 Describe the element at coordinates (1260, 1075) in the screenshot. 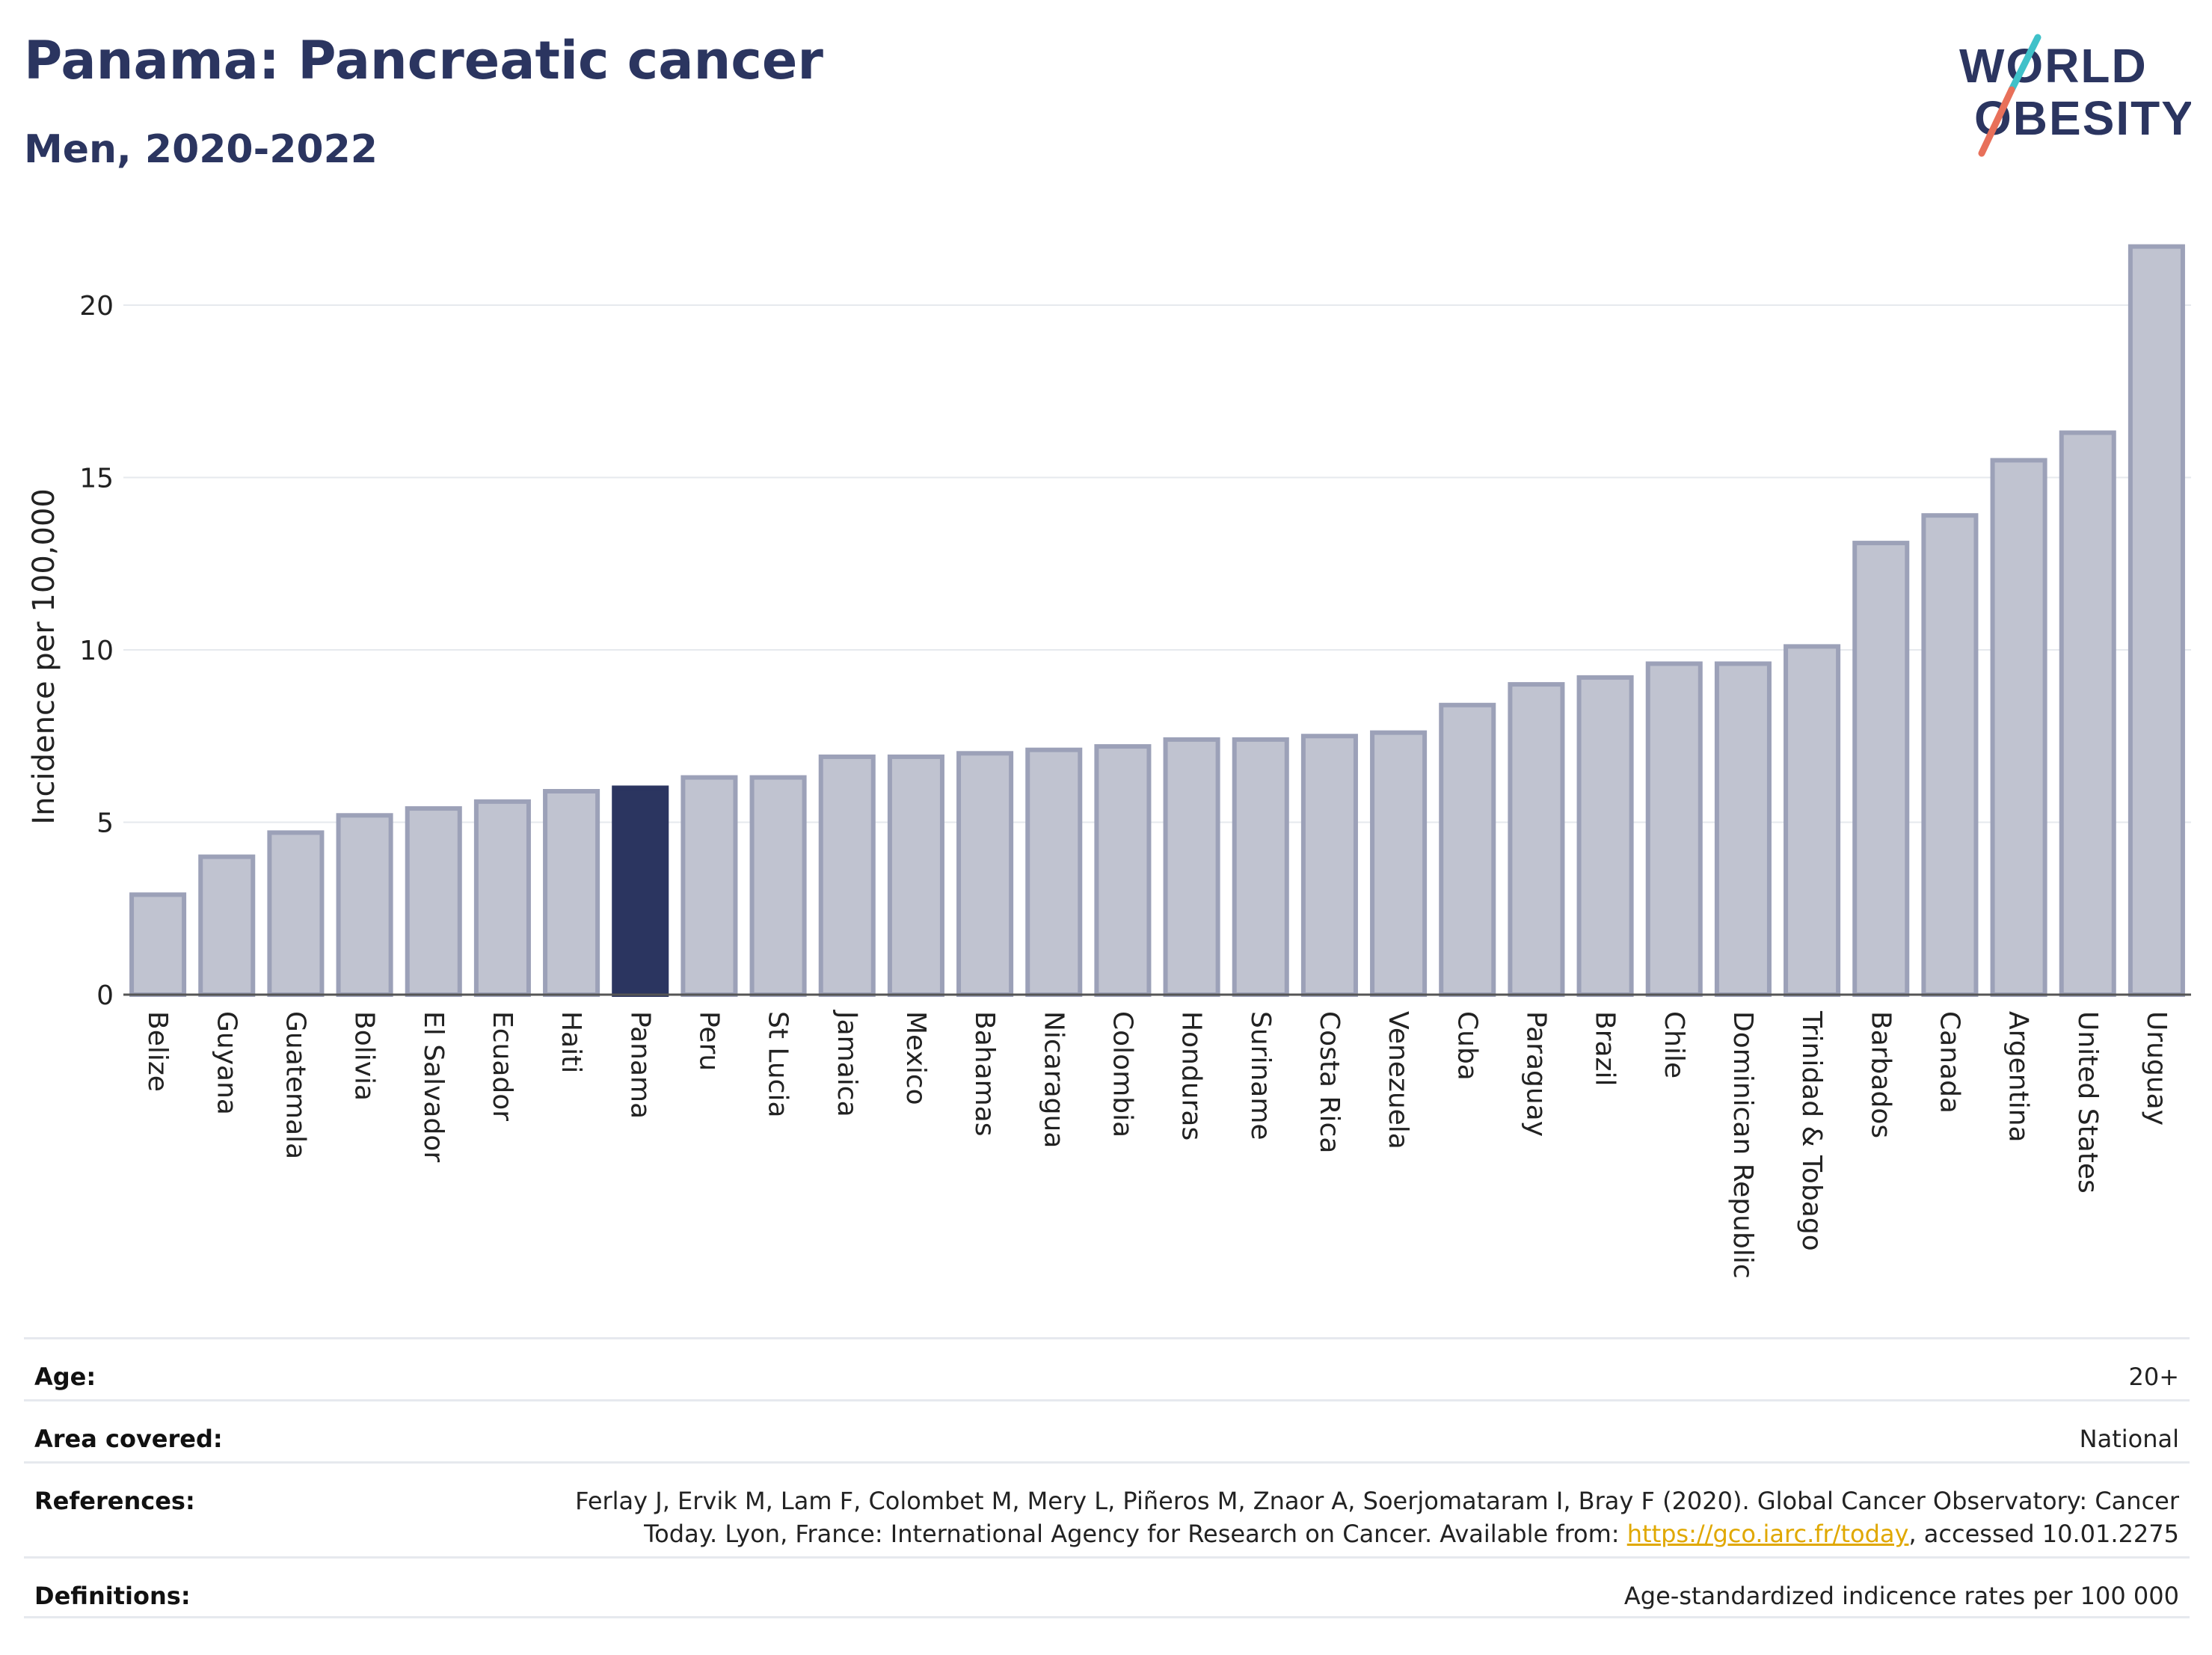

I see `x-tick-label: Suriname` at that location.